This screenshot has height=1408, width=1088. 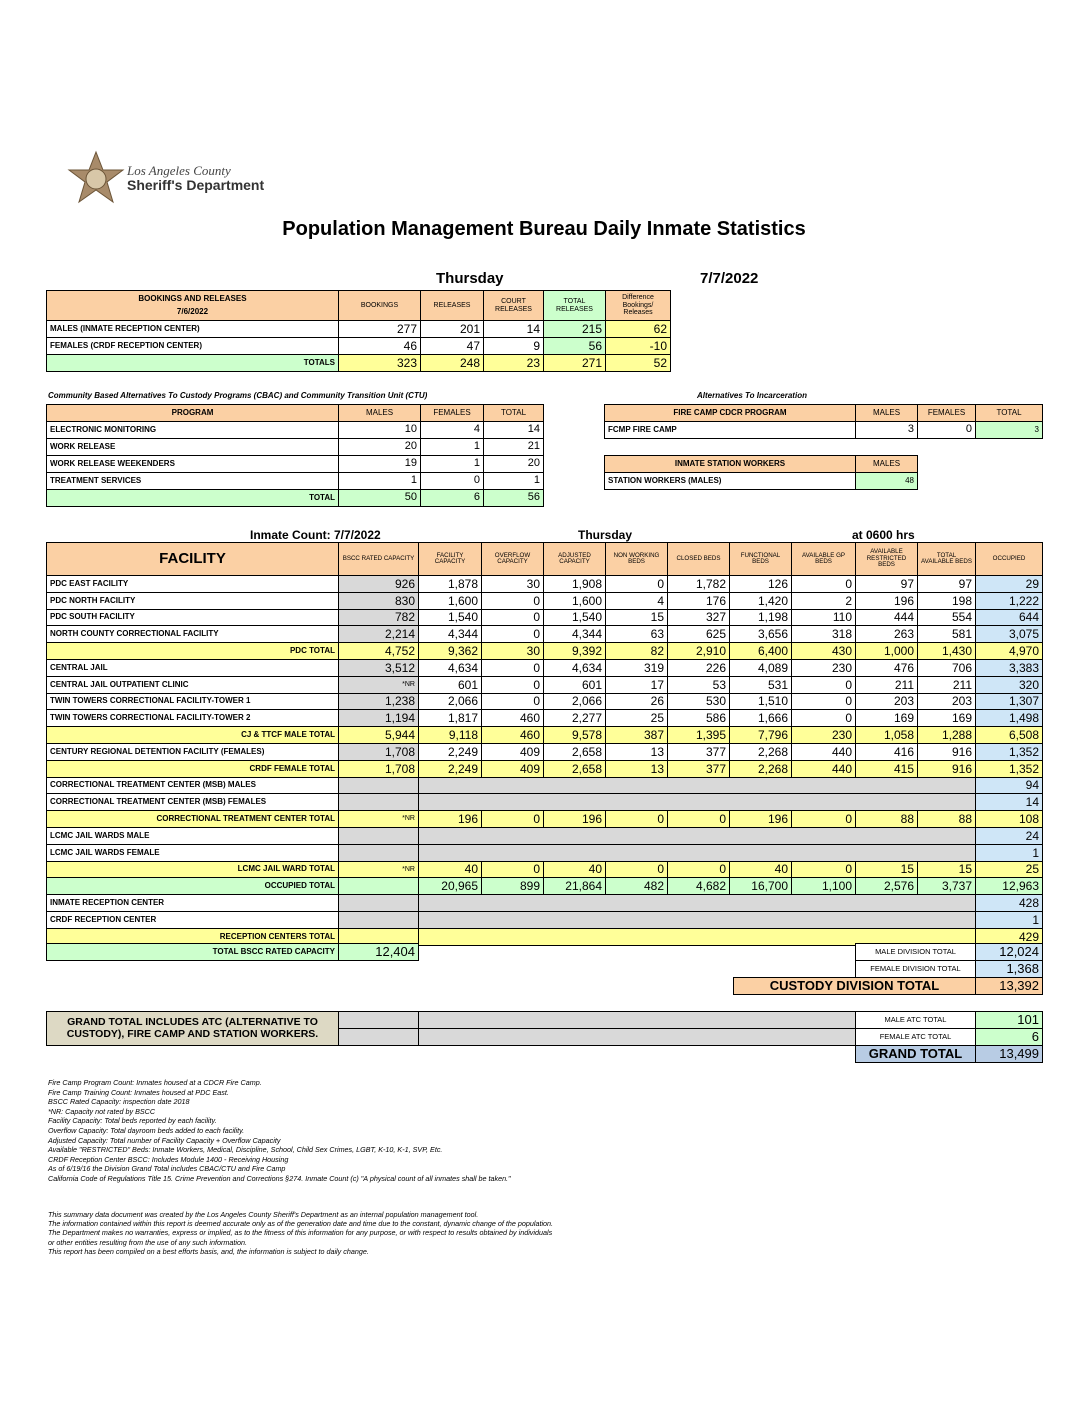 What do you see at coordinates (450, 735) in the screenshot?
I see `value-cell: 9,118` at bounding box center [450, 735].